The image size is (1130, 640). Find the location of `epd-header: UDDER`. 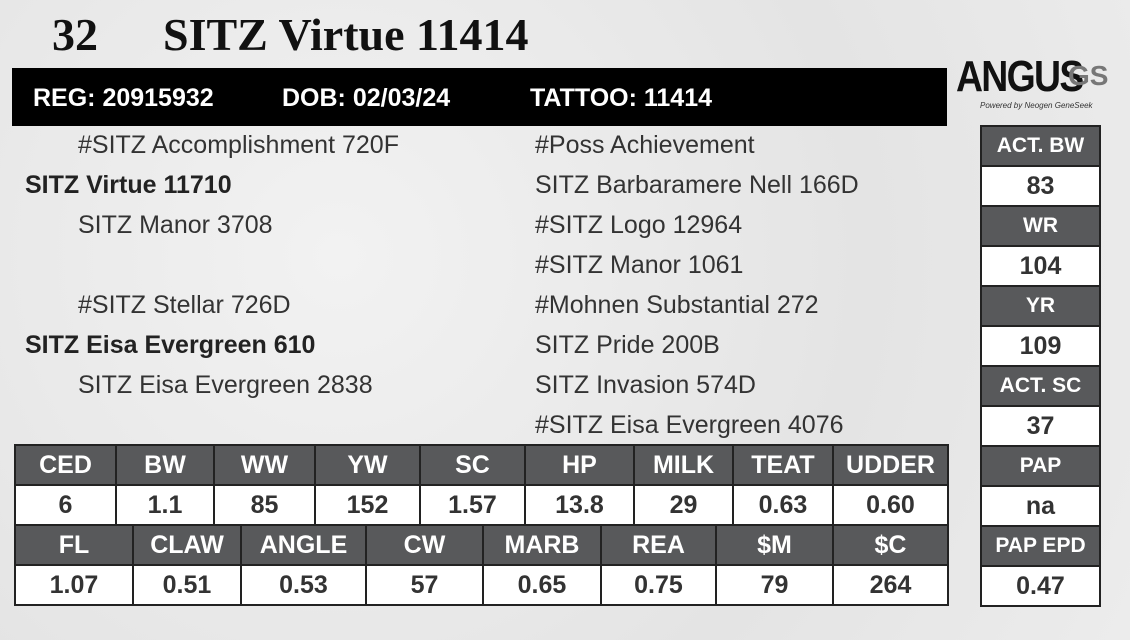

epd-header: UDDER is located at coordinates (890, 465).